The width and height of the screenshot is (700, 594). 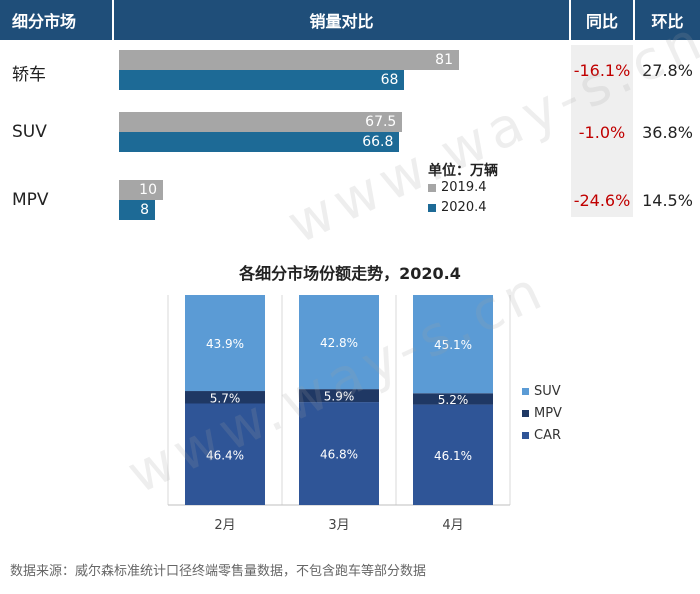 I want to click on share-label-mpv-1: 5.9%, so click(x=339, y=397).